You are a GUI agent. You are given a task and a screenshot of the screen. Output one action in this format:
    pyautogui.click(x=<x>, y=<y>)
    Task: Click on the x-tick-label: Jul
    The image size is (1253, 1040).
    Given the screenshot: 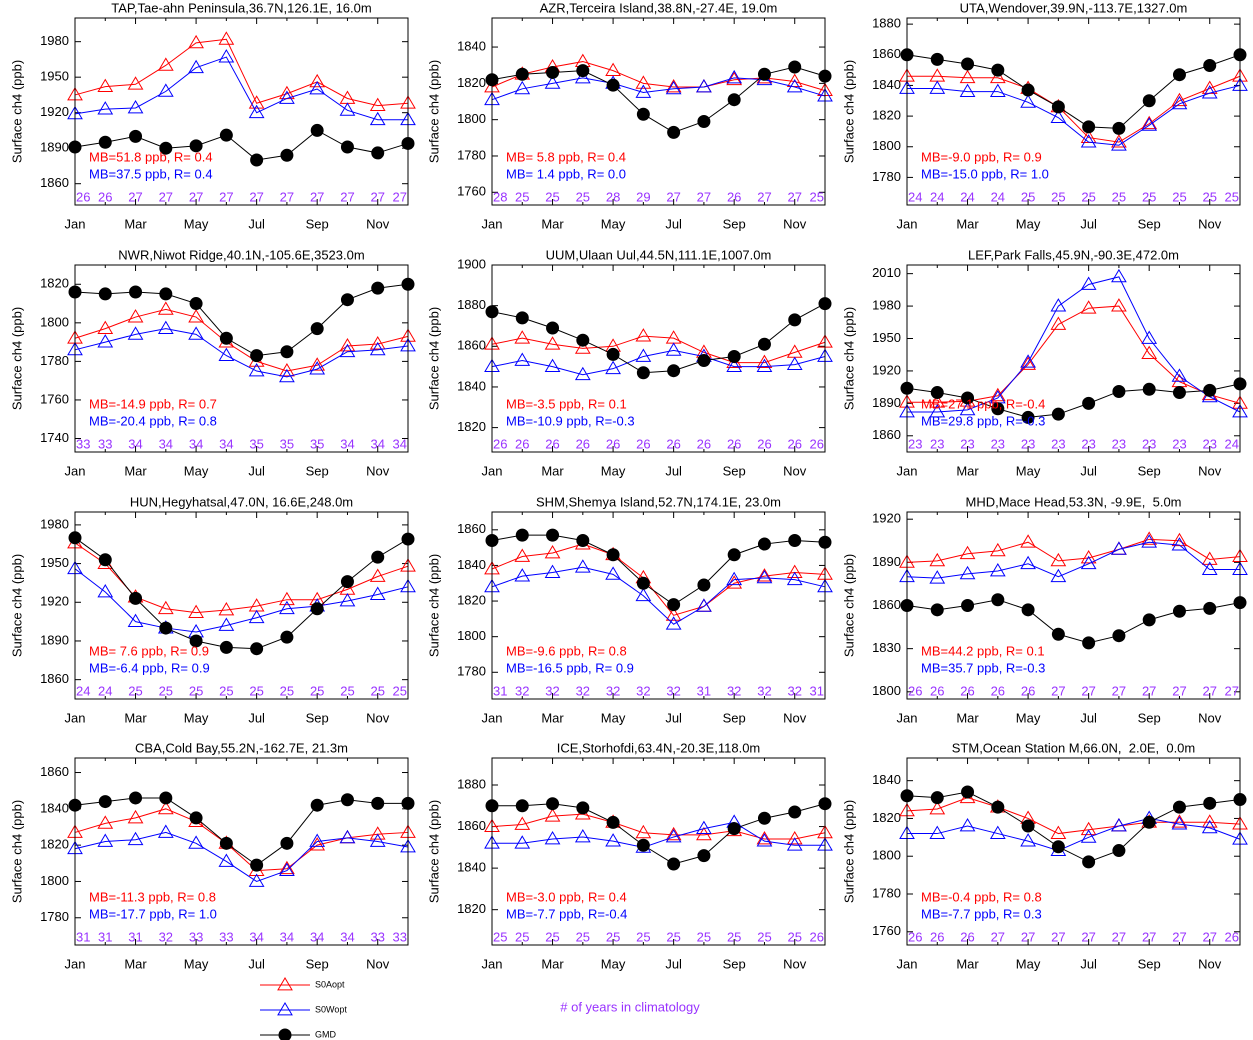 What is the action you would take?
    pyautogui.click(x=673, y=717)
    